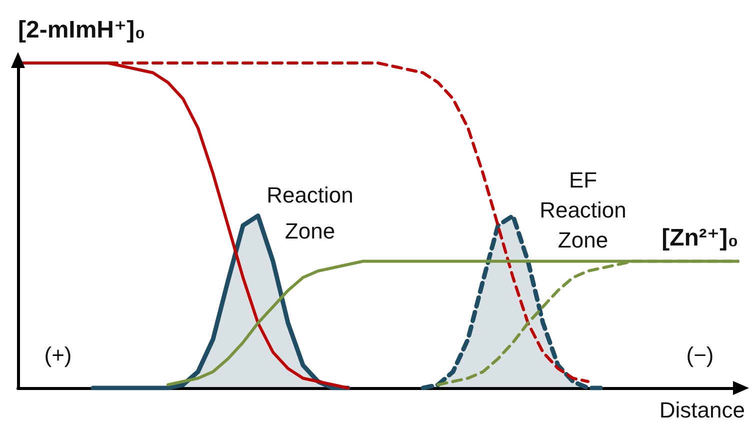 The height and width of the screenshot is (428, 752). What do you see at coordinates (82, 30) in the screenshot?
I see `y-axis-title: [2-mImH⁺]₀` at bounding box center [82, 30].